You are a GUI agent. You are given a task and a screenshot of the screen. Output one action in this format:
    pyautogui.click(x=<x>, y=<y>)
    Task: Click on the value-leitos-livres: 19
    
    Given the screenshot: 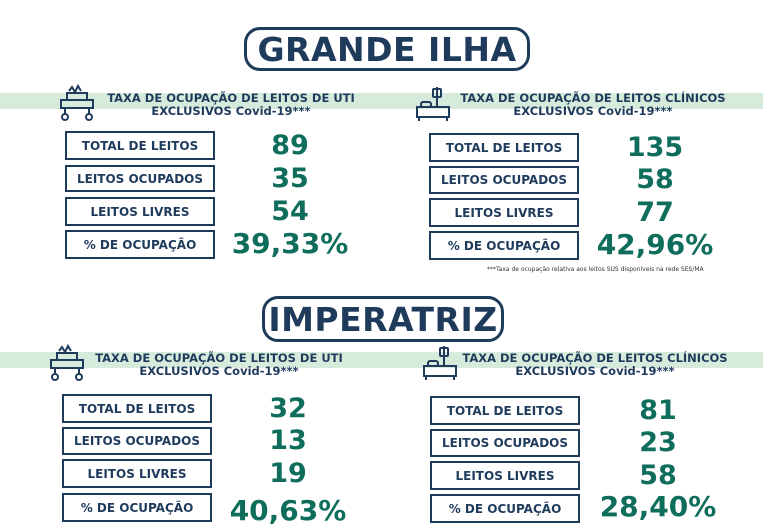 What is the action you would take?
    pyautogui.click(x=288, y=473)
    